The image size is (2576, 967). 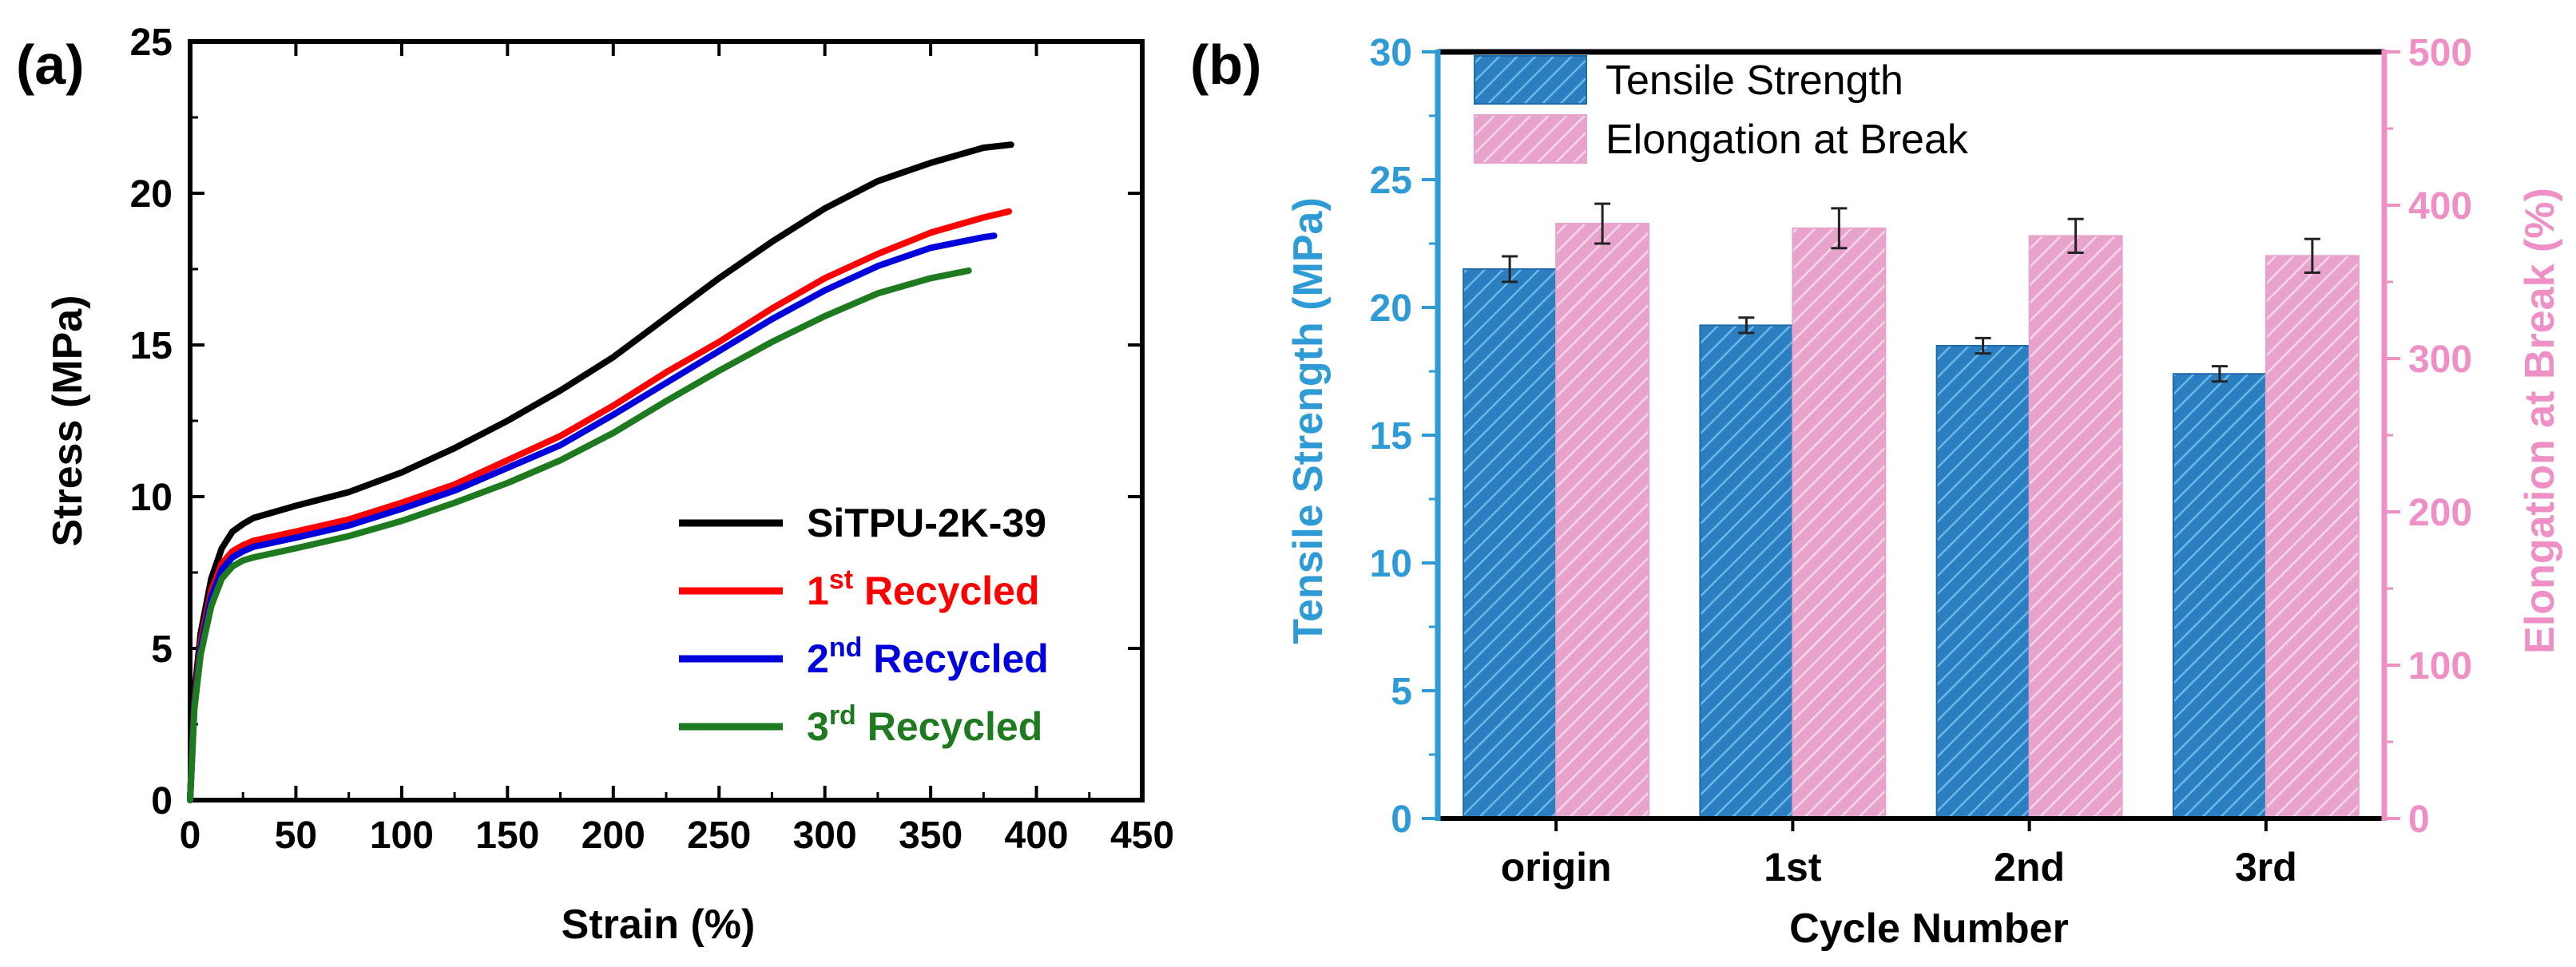 What do you see at coordinates (68, 421) in the screenshot?
I see `a-y-axis-label: Stress (MPa)` at bounding box center [68, 421].